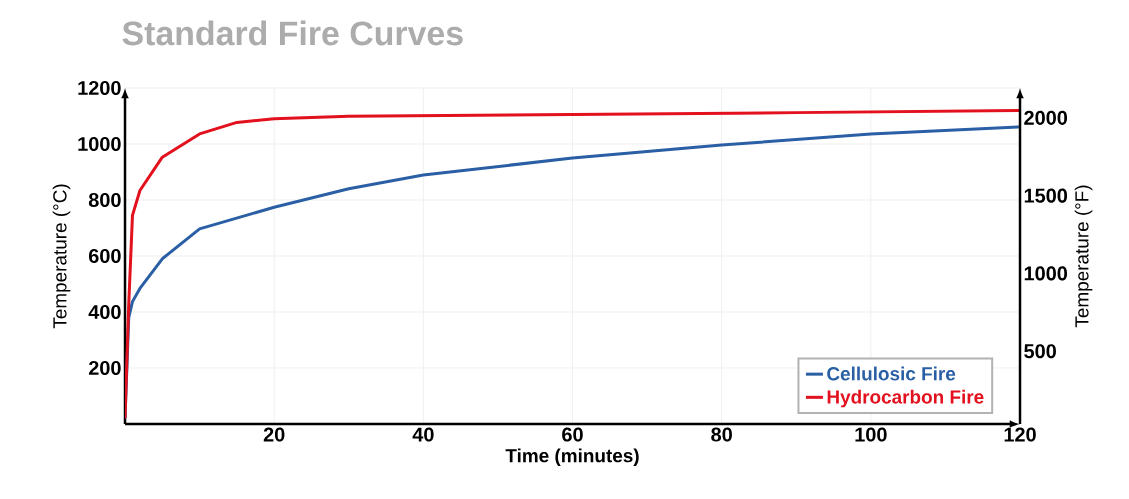  Describe the element at coordinates (721, 434) in the screenshot. I see `x-tick-label: 80` at that location.